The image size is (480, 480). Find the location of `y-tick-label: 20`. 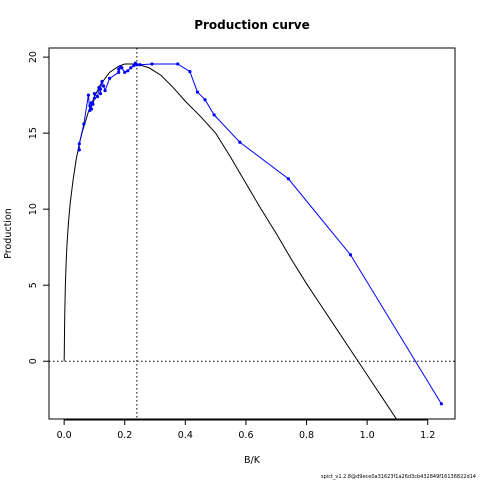

y-tick-label: 20 is located at coordinates (33, 57).